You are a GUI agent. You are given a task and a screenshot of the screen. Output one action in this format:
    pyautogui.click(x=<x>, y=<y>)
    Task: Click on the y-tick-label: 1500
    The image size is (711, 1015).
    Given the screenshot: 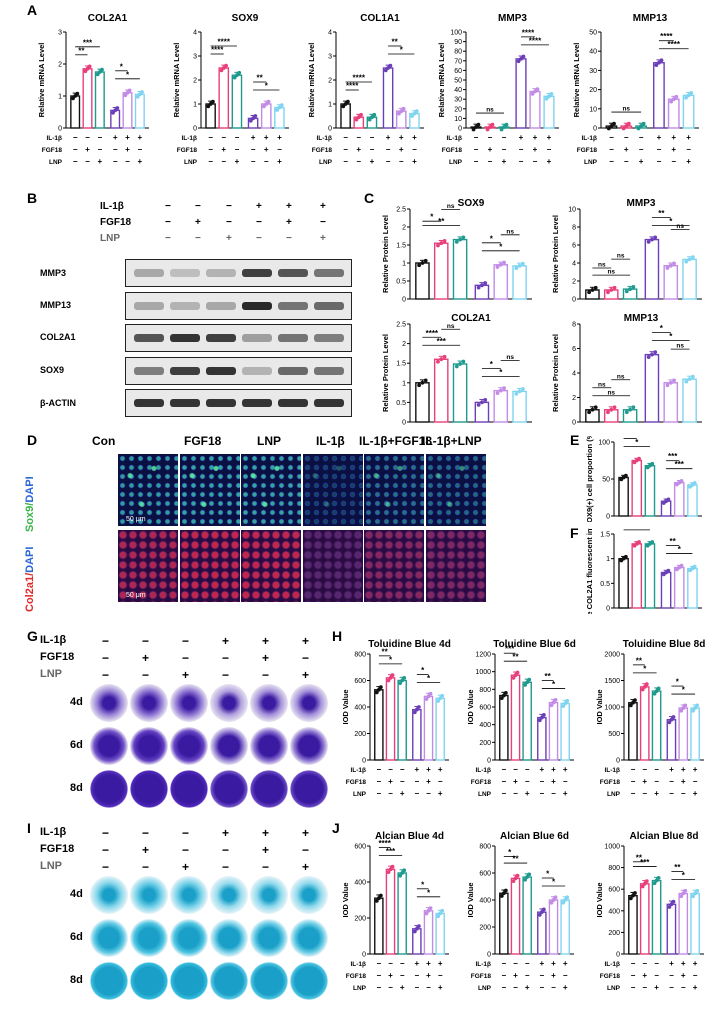 What is the action you would take?
    pyautogui.click(x=612, y=681)
    